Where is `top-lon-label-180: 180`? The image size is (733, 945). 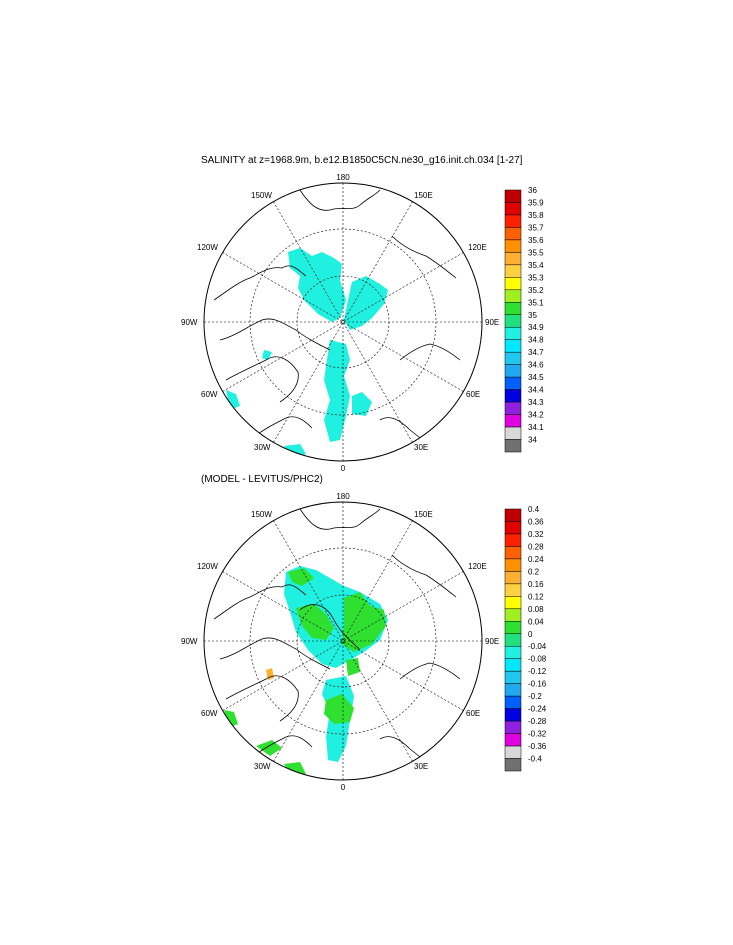 top-lon-label-180: 180 is located at coordinates (343, 177).